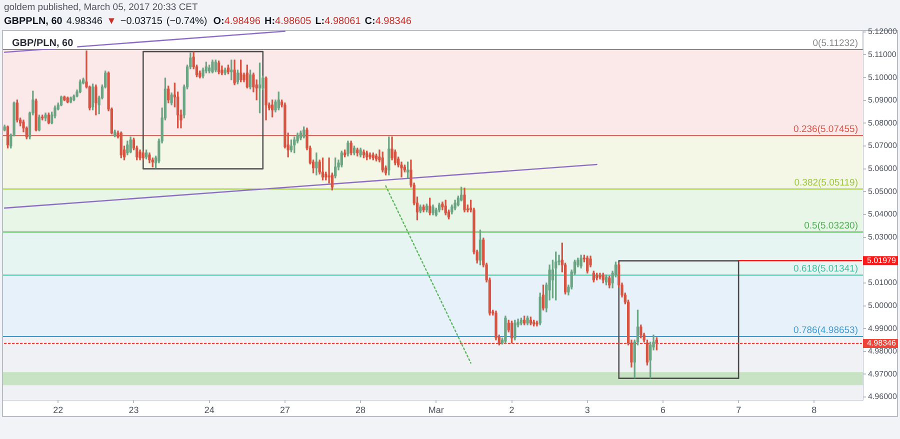  I want to click on x-tick-label: 23, so click(133, 409).